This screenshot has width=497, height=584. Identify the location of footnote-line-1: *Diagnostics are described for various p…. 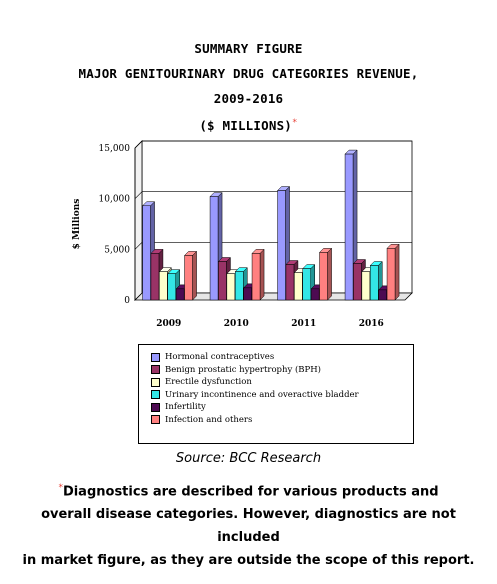
(248, 490).